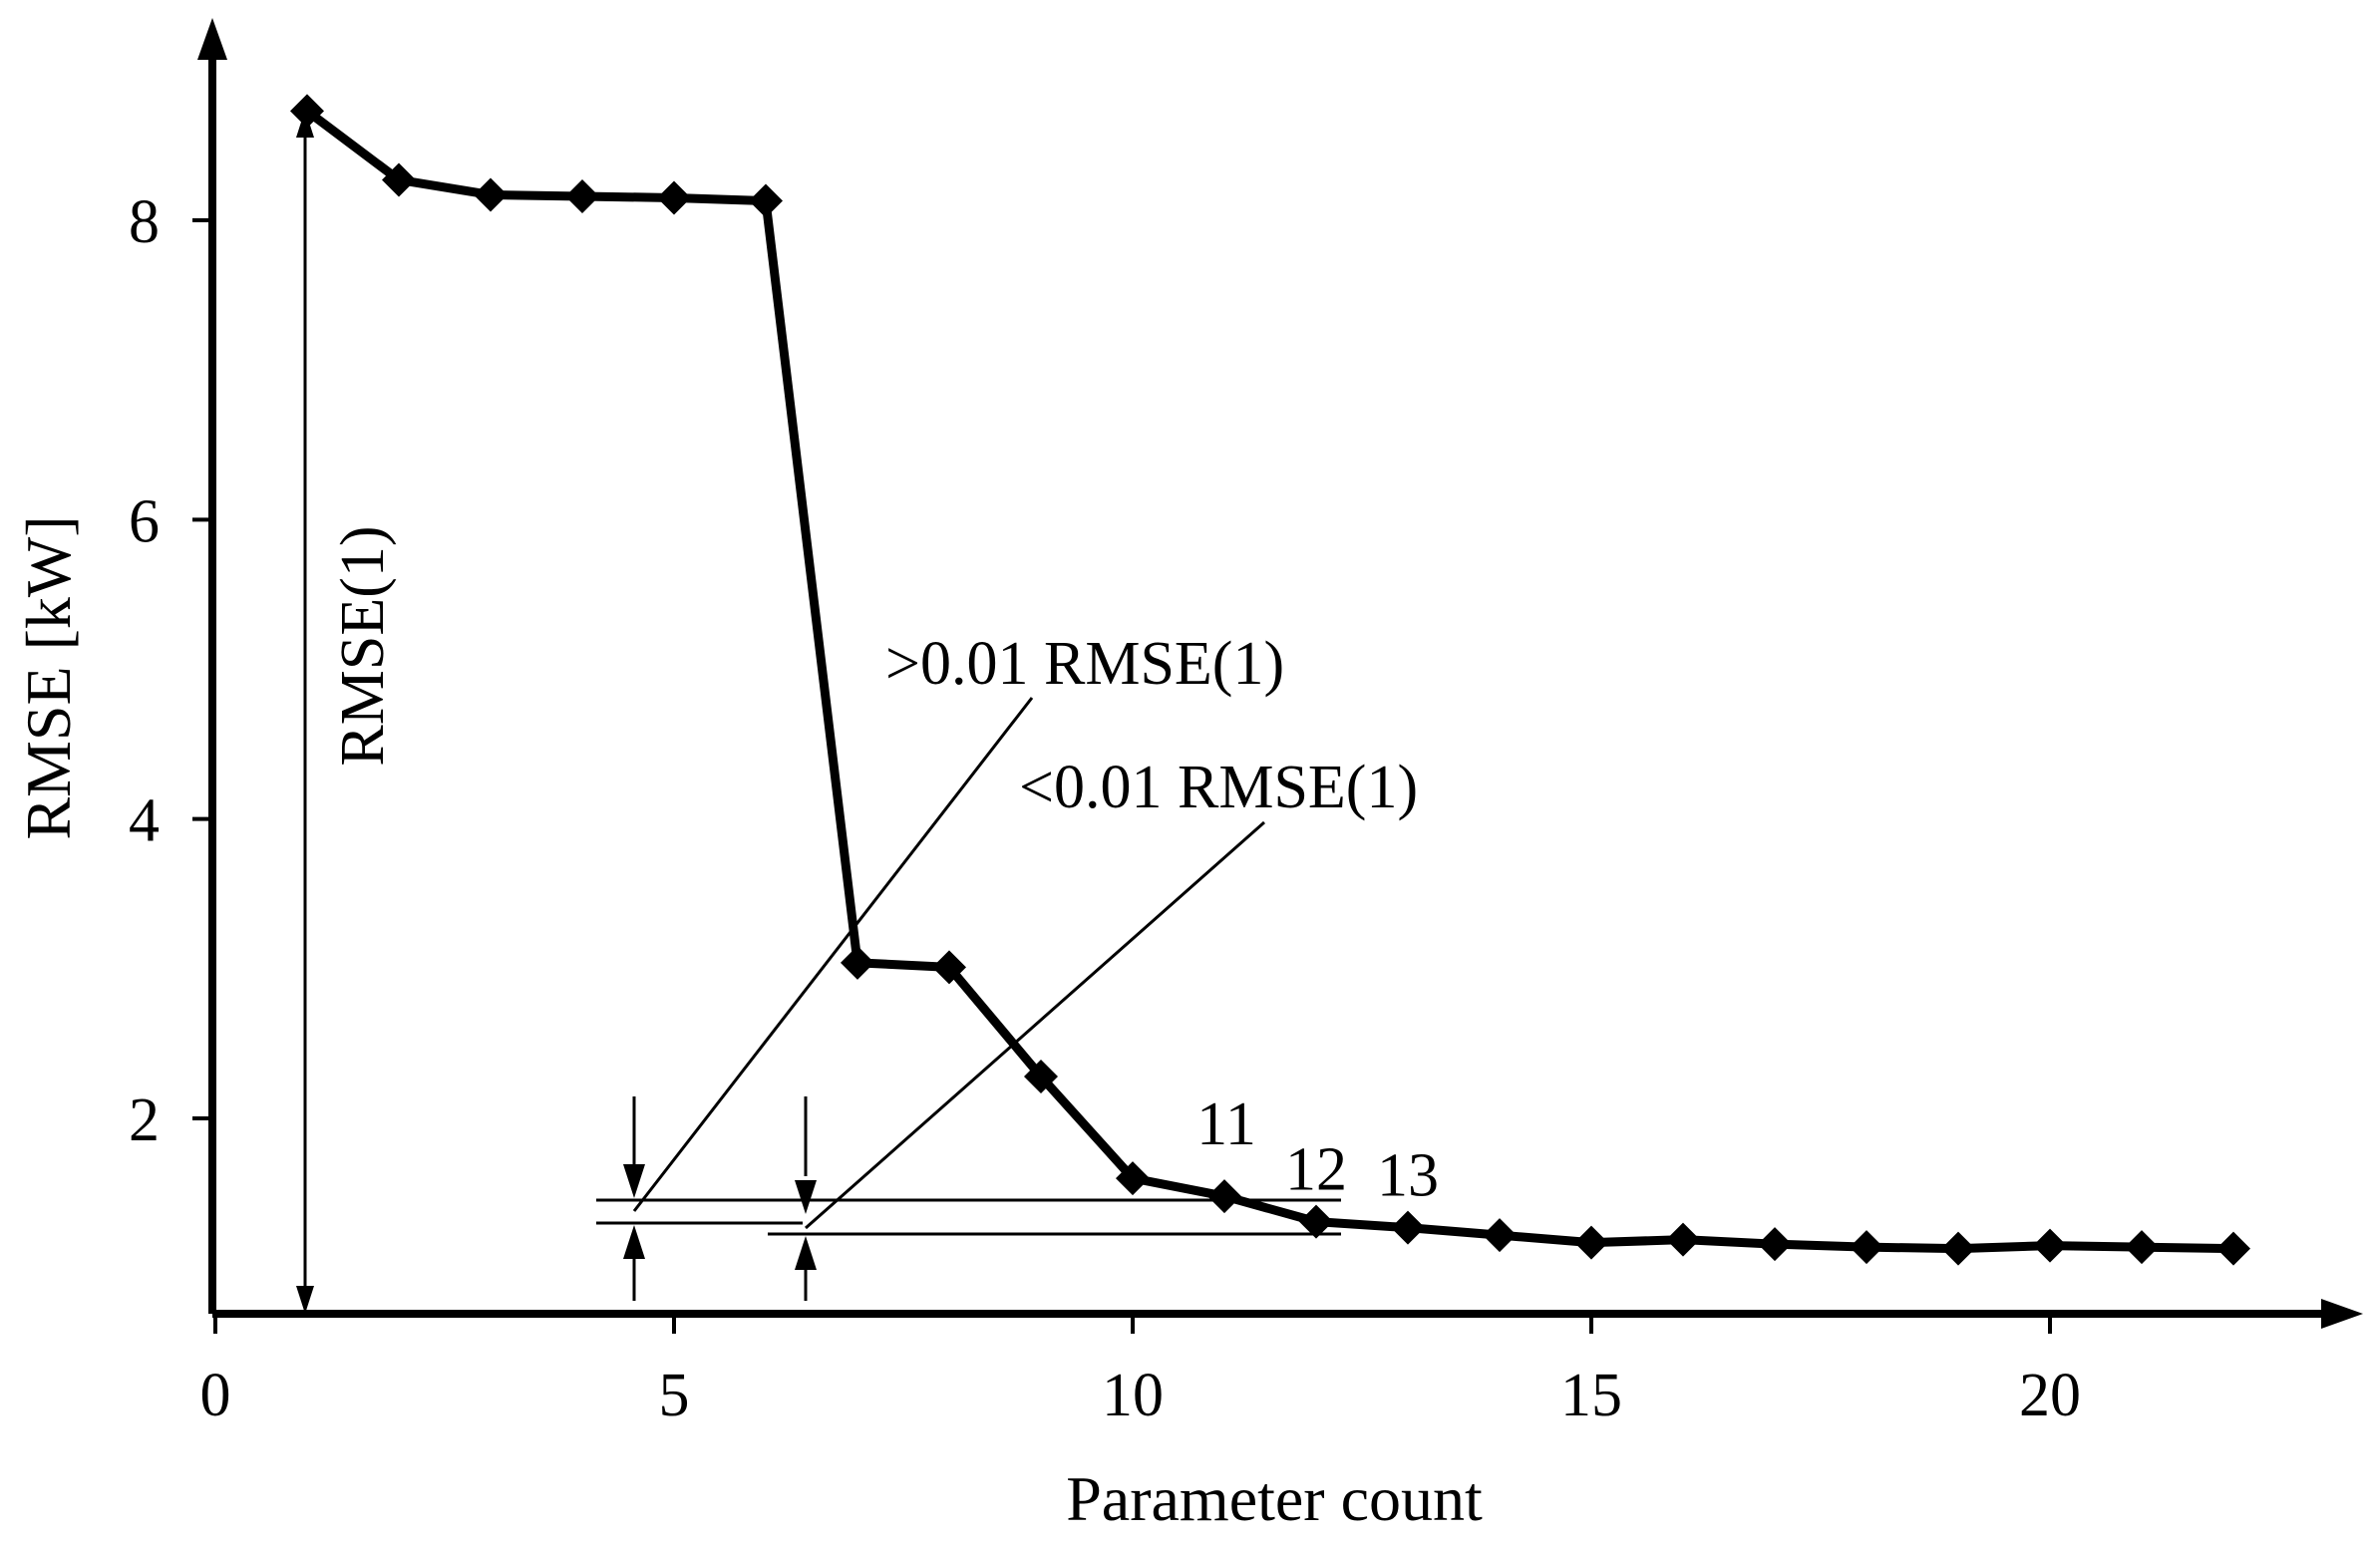 This screenshot has height=1547, width=2380. What do you see at coordinates (1084, 664) in the screenshot?
I see `above-threshold-label: >0.01 RMSE(1)` at bounding box center [1084, 664].